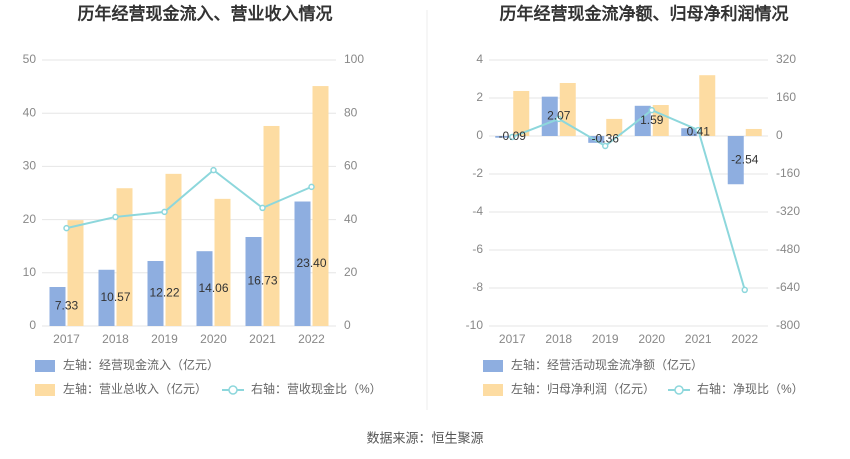 This screenshot has height=459, width=850. I want to click on value-label: 23.40, so click(311, 263).